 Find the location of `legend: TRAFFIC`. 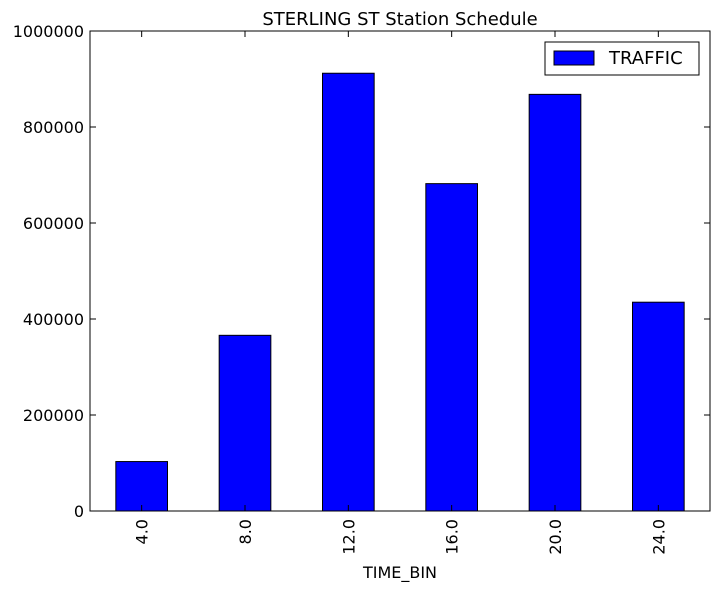

legend: TRAFFIC is located at coordinates (622, 58).